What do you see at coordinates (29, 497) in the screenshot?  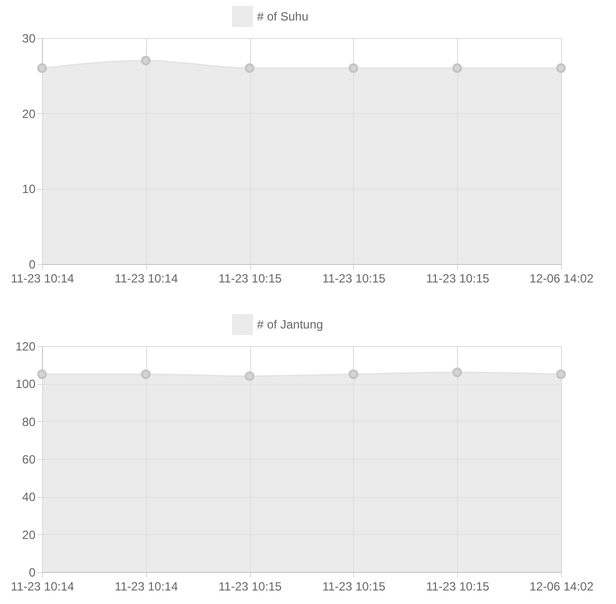 I see `y-tick-label: 40` at bounding box center [29, 497].